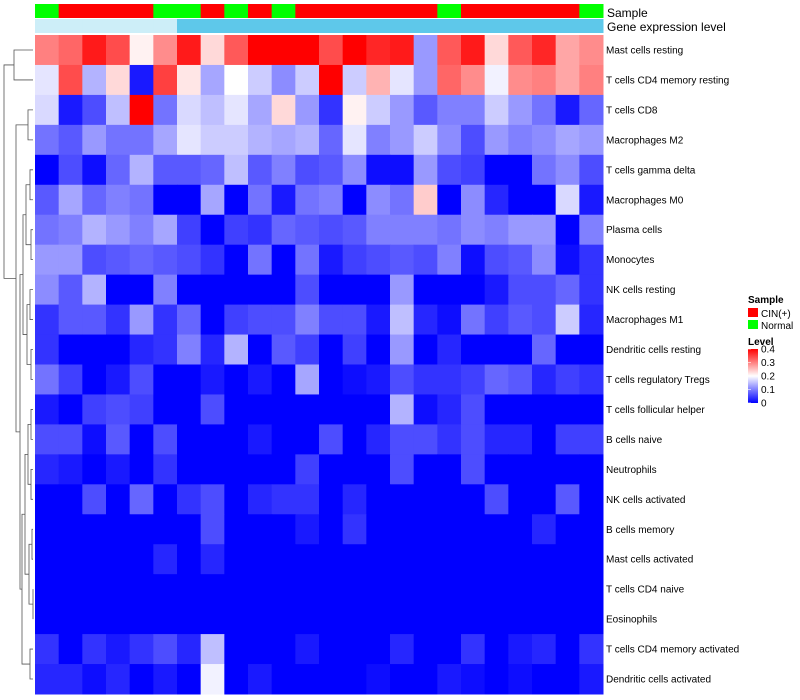  Describe the element at coordinates (666, 20) in the screenshot. I see `annotation-labels: Sample Gene expression level` at that location.